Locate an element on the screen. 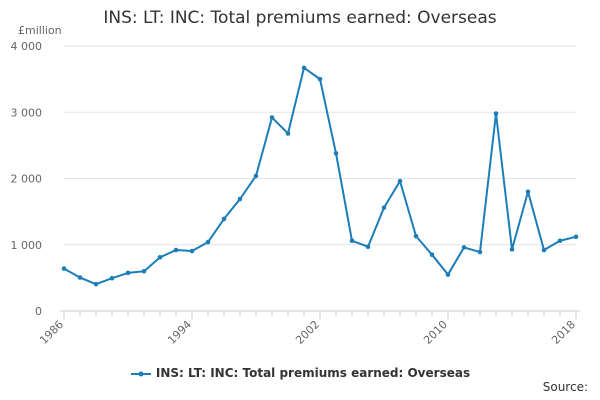  x-tick-label: 2010 is located at coordinates (435, 332).